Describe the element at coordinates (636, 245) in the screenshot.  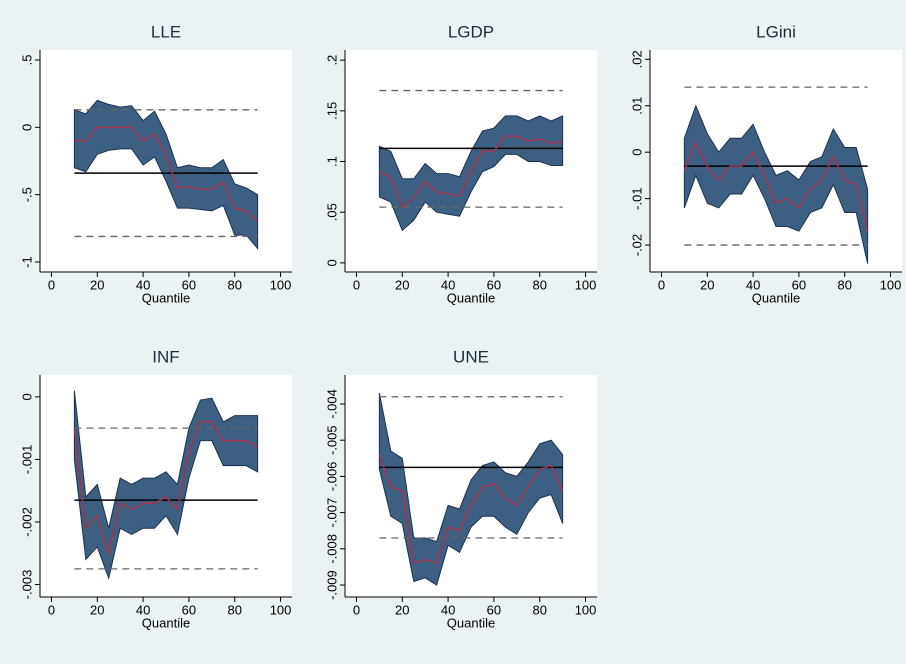
I see `y-tick-label: -.02` at that location.